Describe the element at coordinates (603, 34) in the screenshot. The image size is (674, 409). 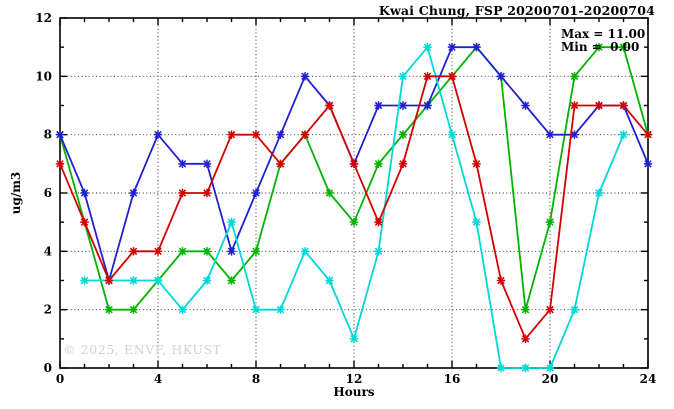
I see `annotation-max: Max = 11.00` at that location.